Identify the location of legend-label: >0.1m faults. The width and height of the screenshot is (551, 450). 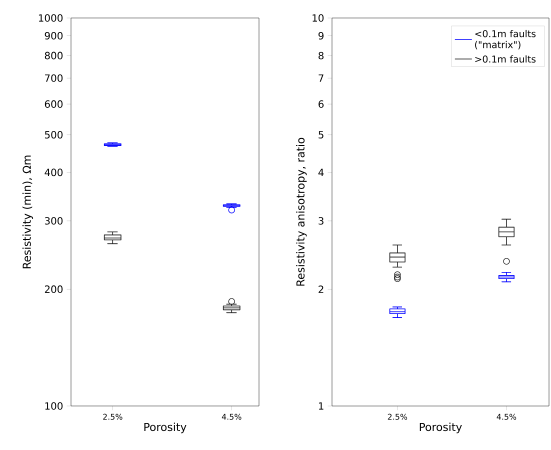
(505, 59).